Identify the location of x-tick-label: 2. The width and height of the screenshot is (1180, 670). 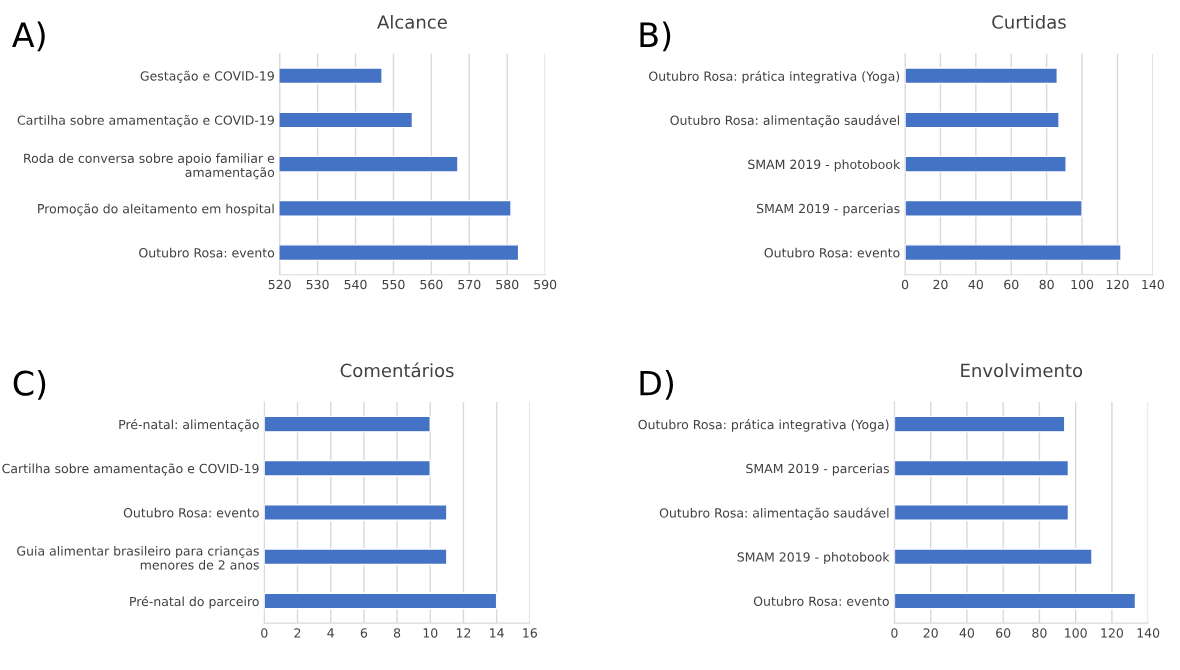
(297, 633).